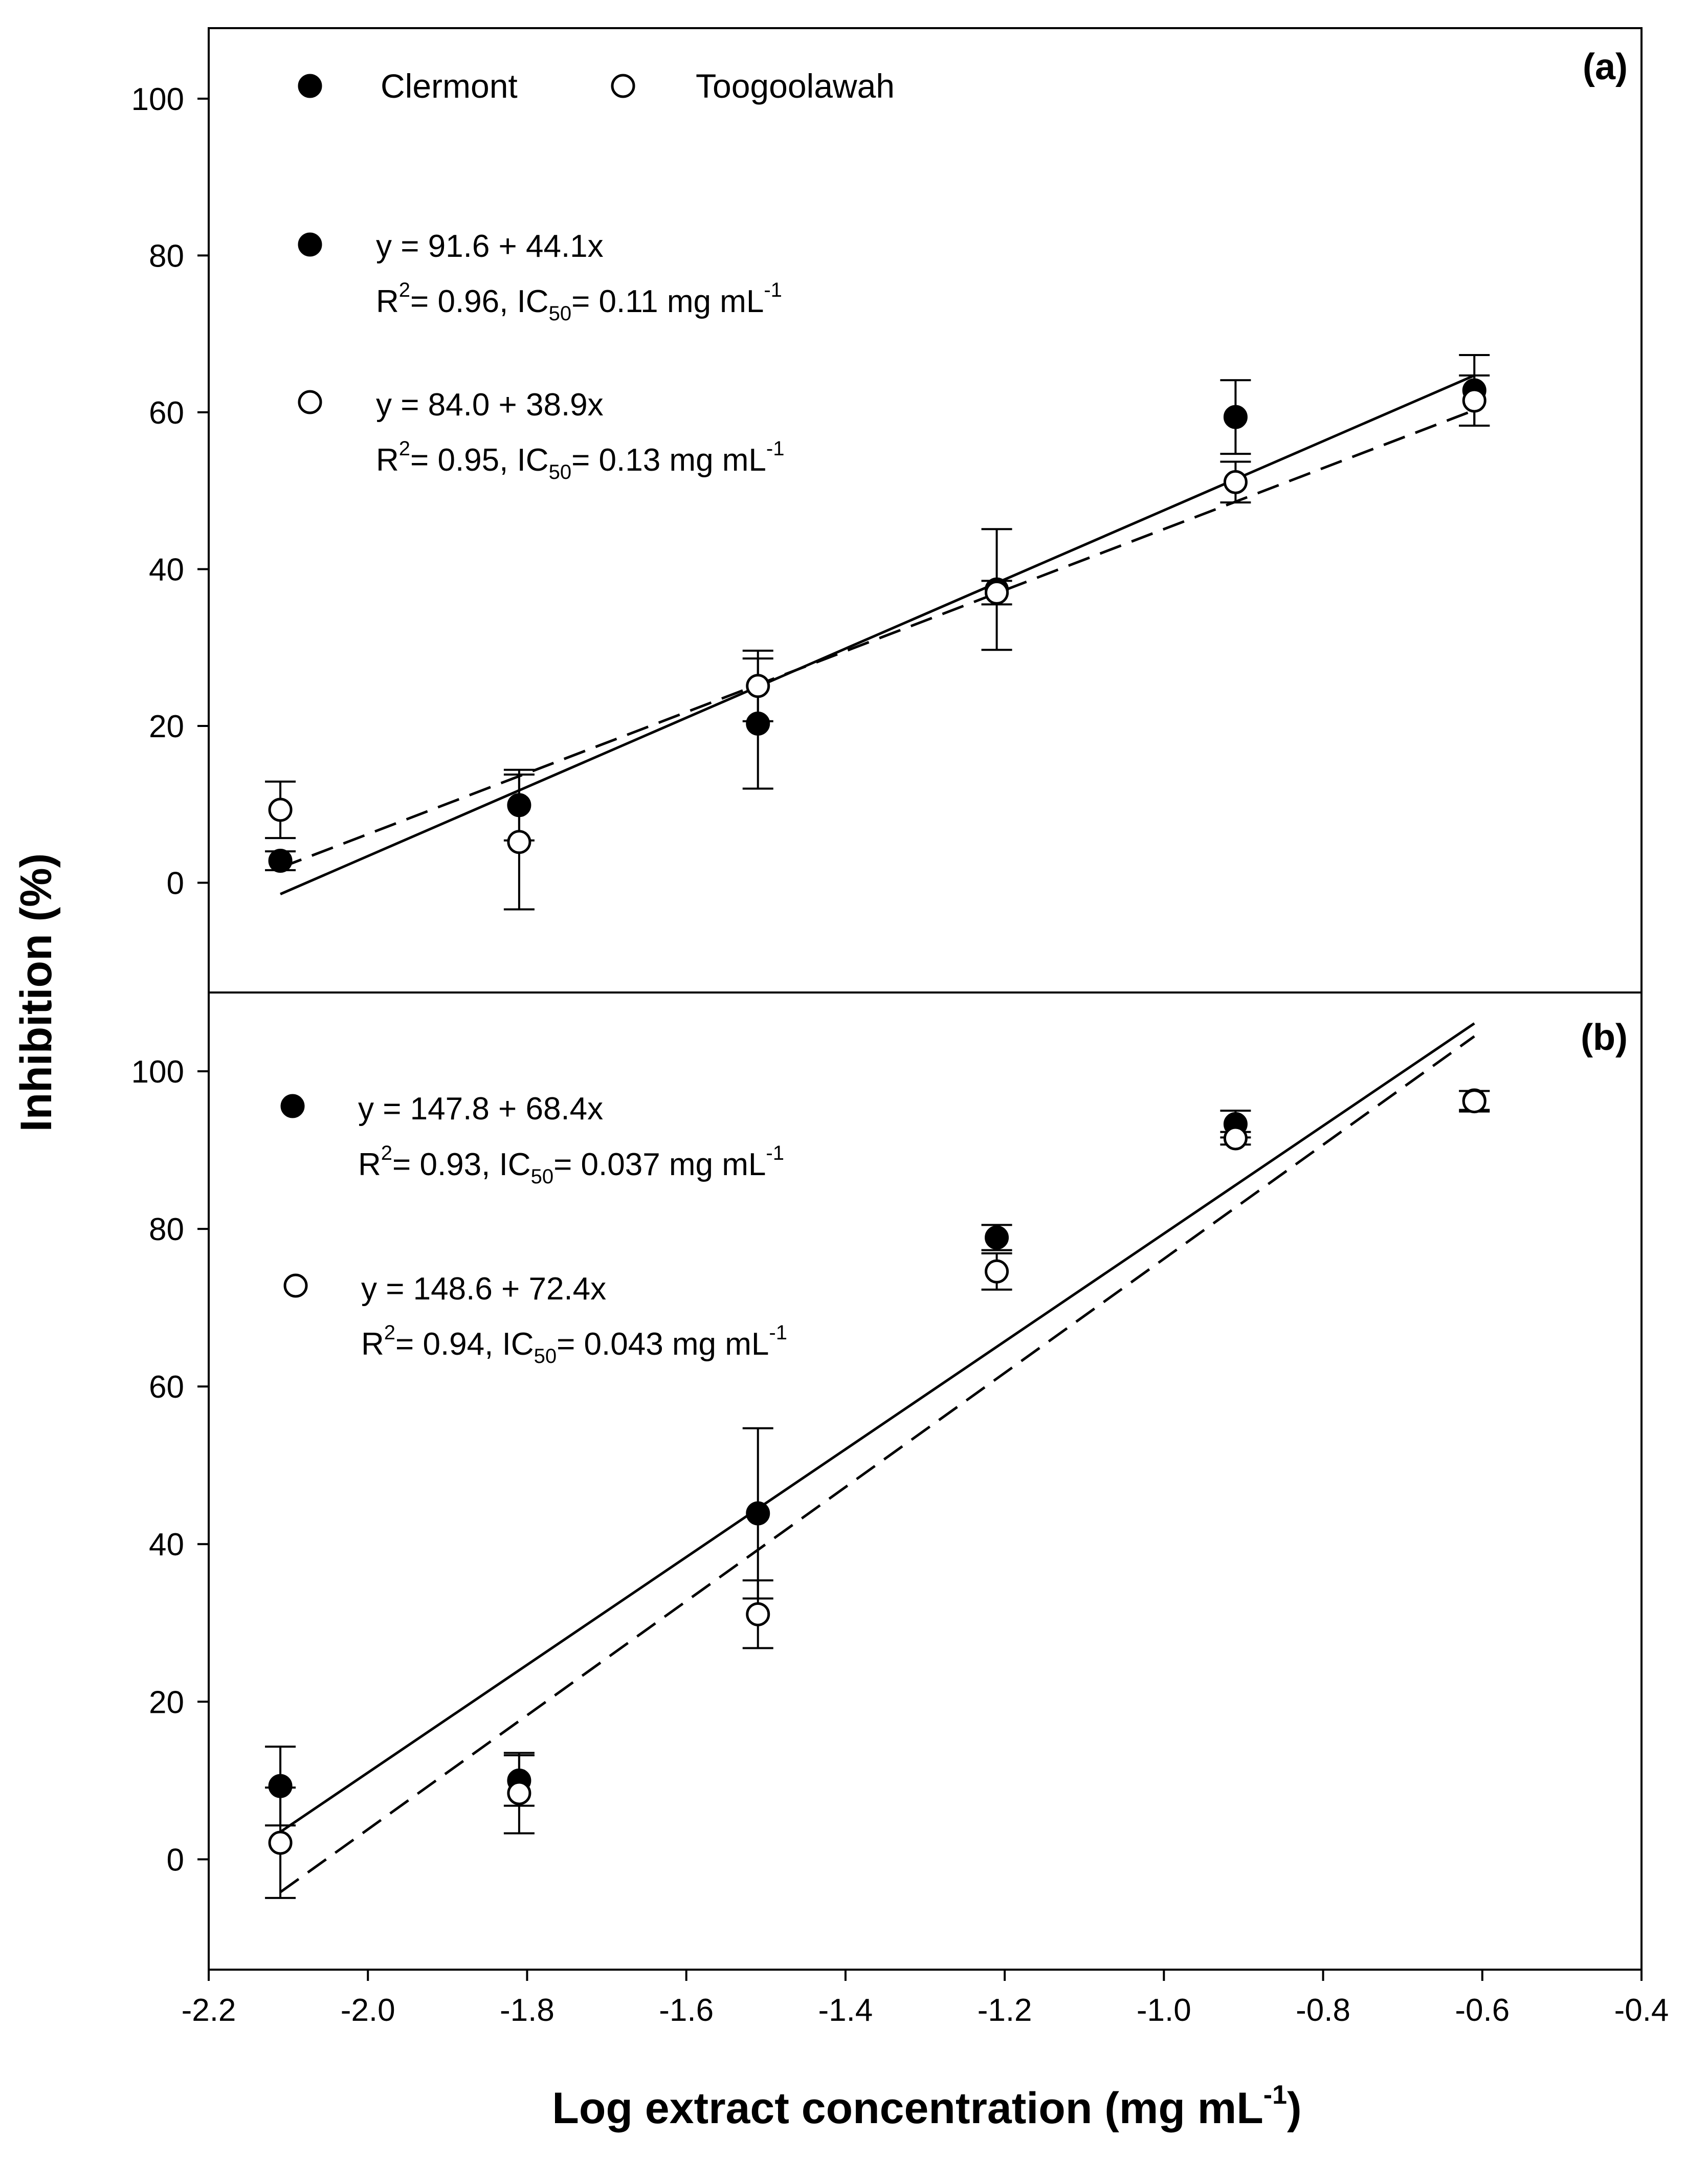 This screenshot has width=1708, height=2162. What do you see at coordinates (464, 1344) in the screenshot?
I see `eq-b-toogoolawah-r2: = 0.94, IC` at bounding box center [464, 1344].